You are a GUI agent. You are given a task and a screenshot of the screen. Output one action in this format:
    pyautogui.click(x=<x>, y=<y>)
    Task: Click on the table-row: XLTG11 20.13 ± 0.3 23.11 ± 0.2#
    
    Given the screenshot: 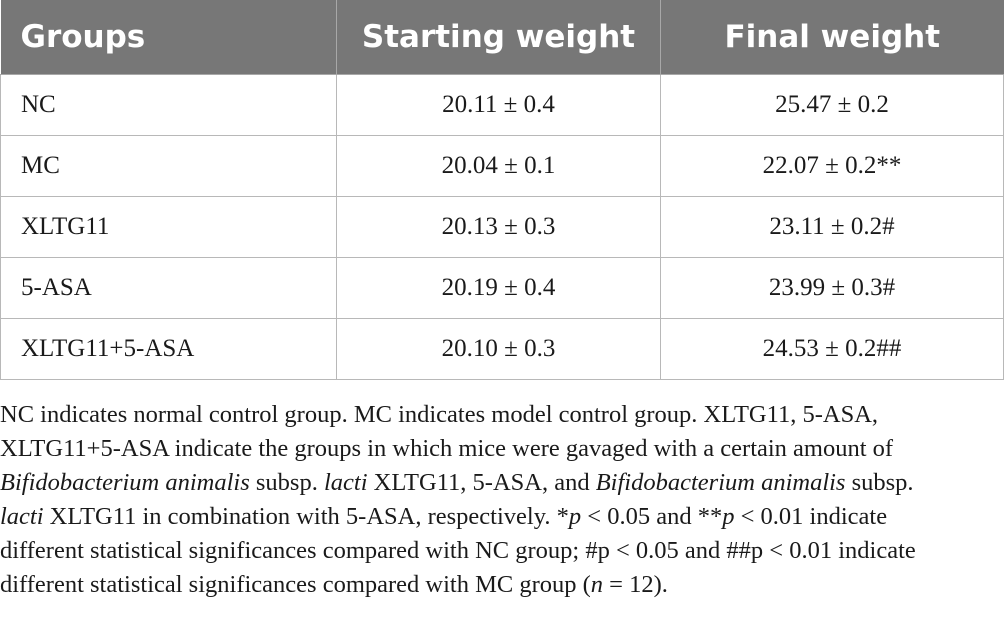 What is the action you would take?
    pyautogui.click(x=502, y=227)
    